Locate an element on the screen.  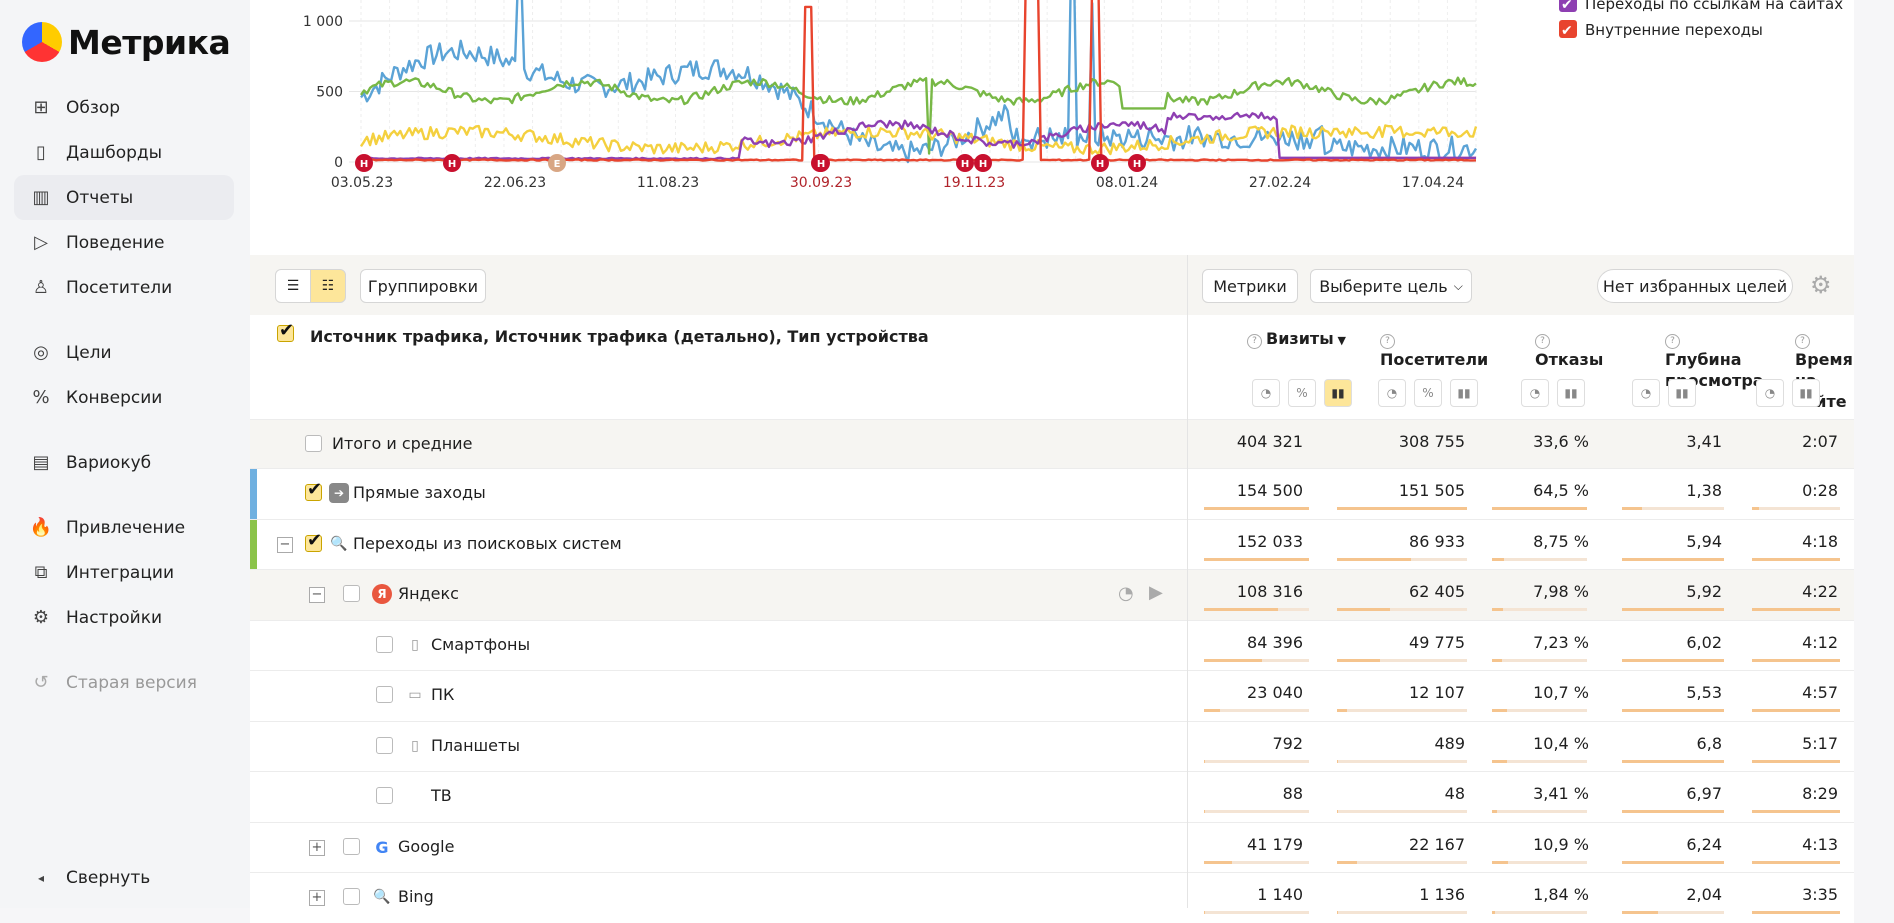
target-icon: ◎ is located at coordinates (41, 352).